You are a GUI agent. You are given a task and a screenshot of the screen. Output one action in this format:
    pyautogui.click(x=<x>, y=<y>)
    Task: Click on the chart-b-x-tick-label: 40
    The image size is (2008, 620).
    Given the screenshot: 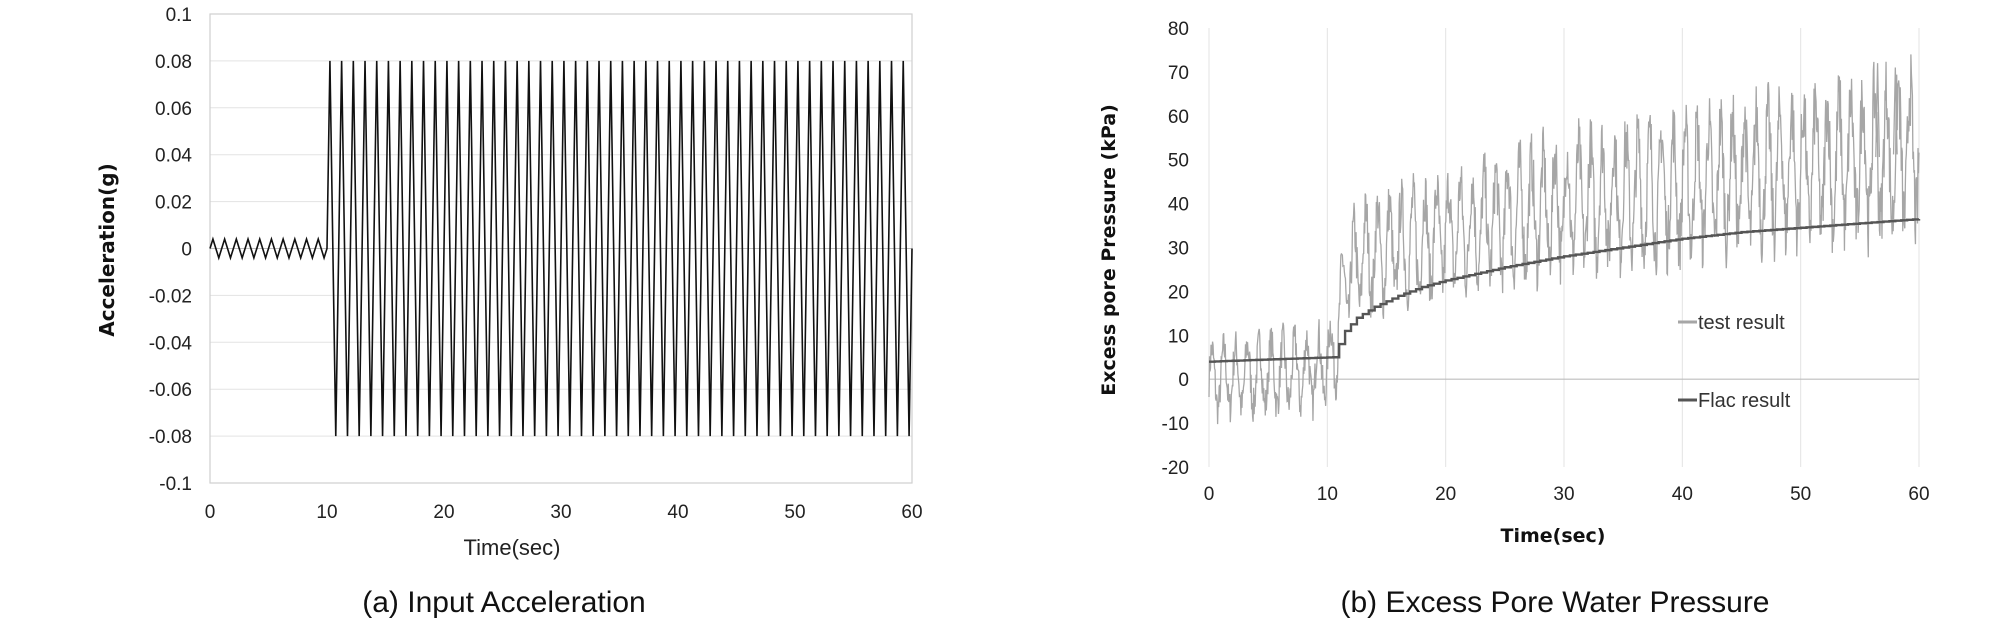 What is the action you would take?
    pyautogui.click(x=1682, y=494)
    